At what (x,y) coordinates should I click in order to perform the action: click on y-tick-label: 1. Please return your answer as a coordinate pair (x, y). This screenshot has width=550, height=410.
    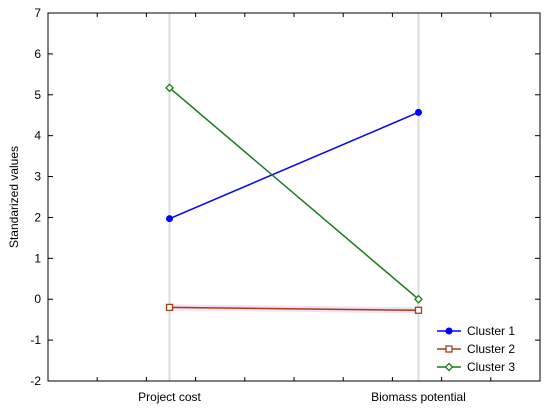
    Looking at the image, I should click on (37, 258).